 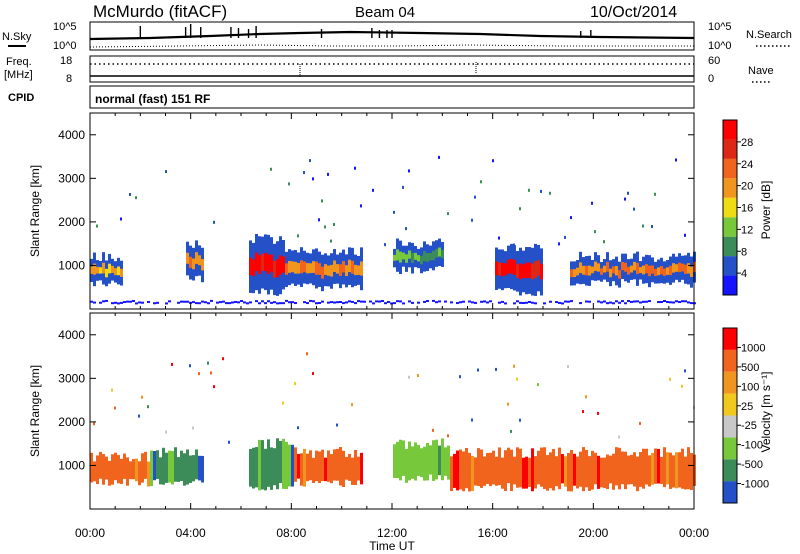 What do you see at coordinates (69, 79) in the screenshot?
I see `freq-tick-bottom: 8` at bounding box center [69, 79].